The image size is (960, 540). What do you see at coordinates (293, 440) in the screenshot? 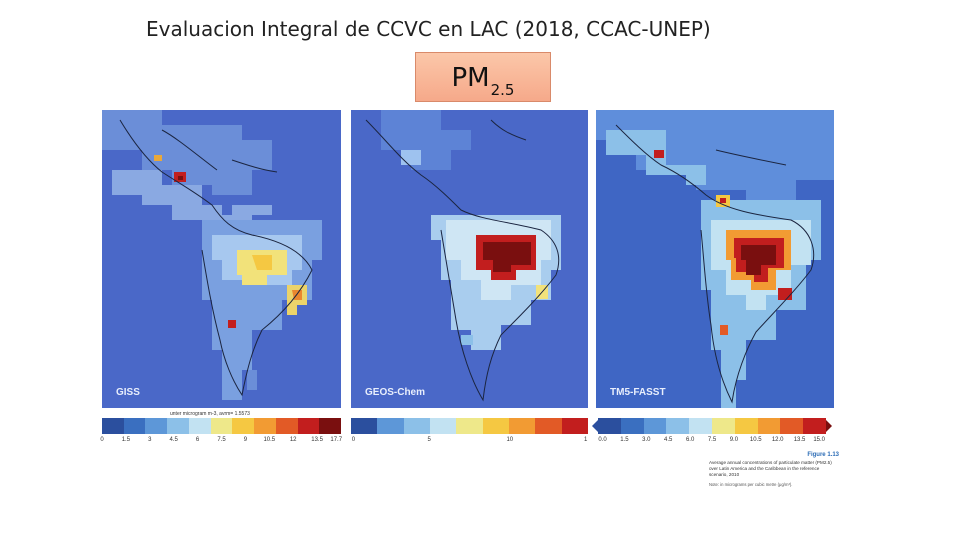
I see `tick: 12` at bounding box center [293, 440].